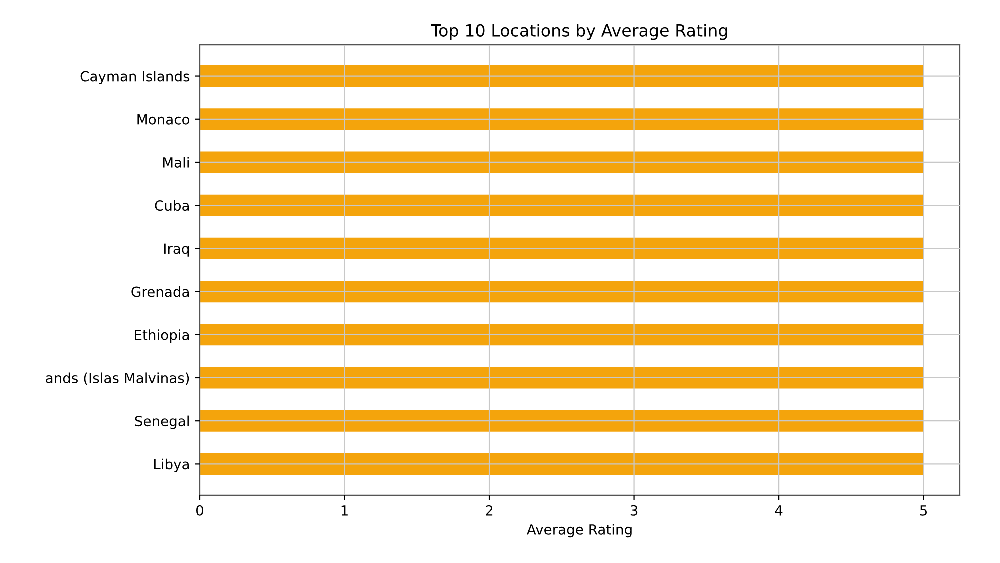  Describe the element at coordinates (345, 511) in the screenshot. I see `x-tick-label: 1` at that location.